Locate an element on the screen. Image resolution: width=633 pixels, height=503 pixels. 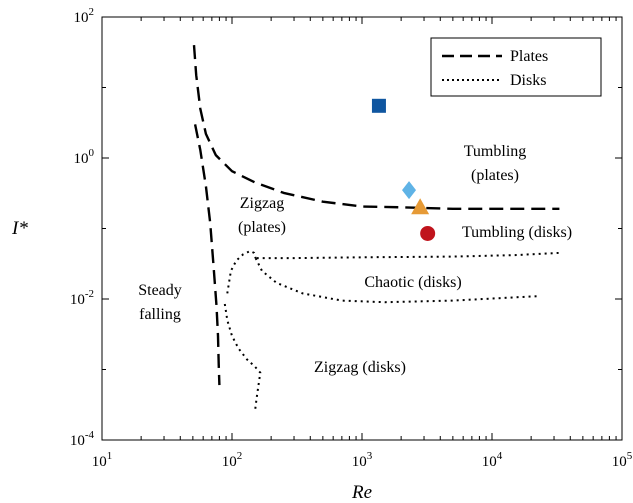
zigzag-disks-label: Zigzag (disks) is located at coordinates (360, 367).